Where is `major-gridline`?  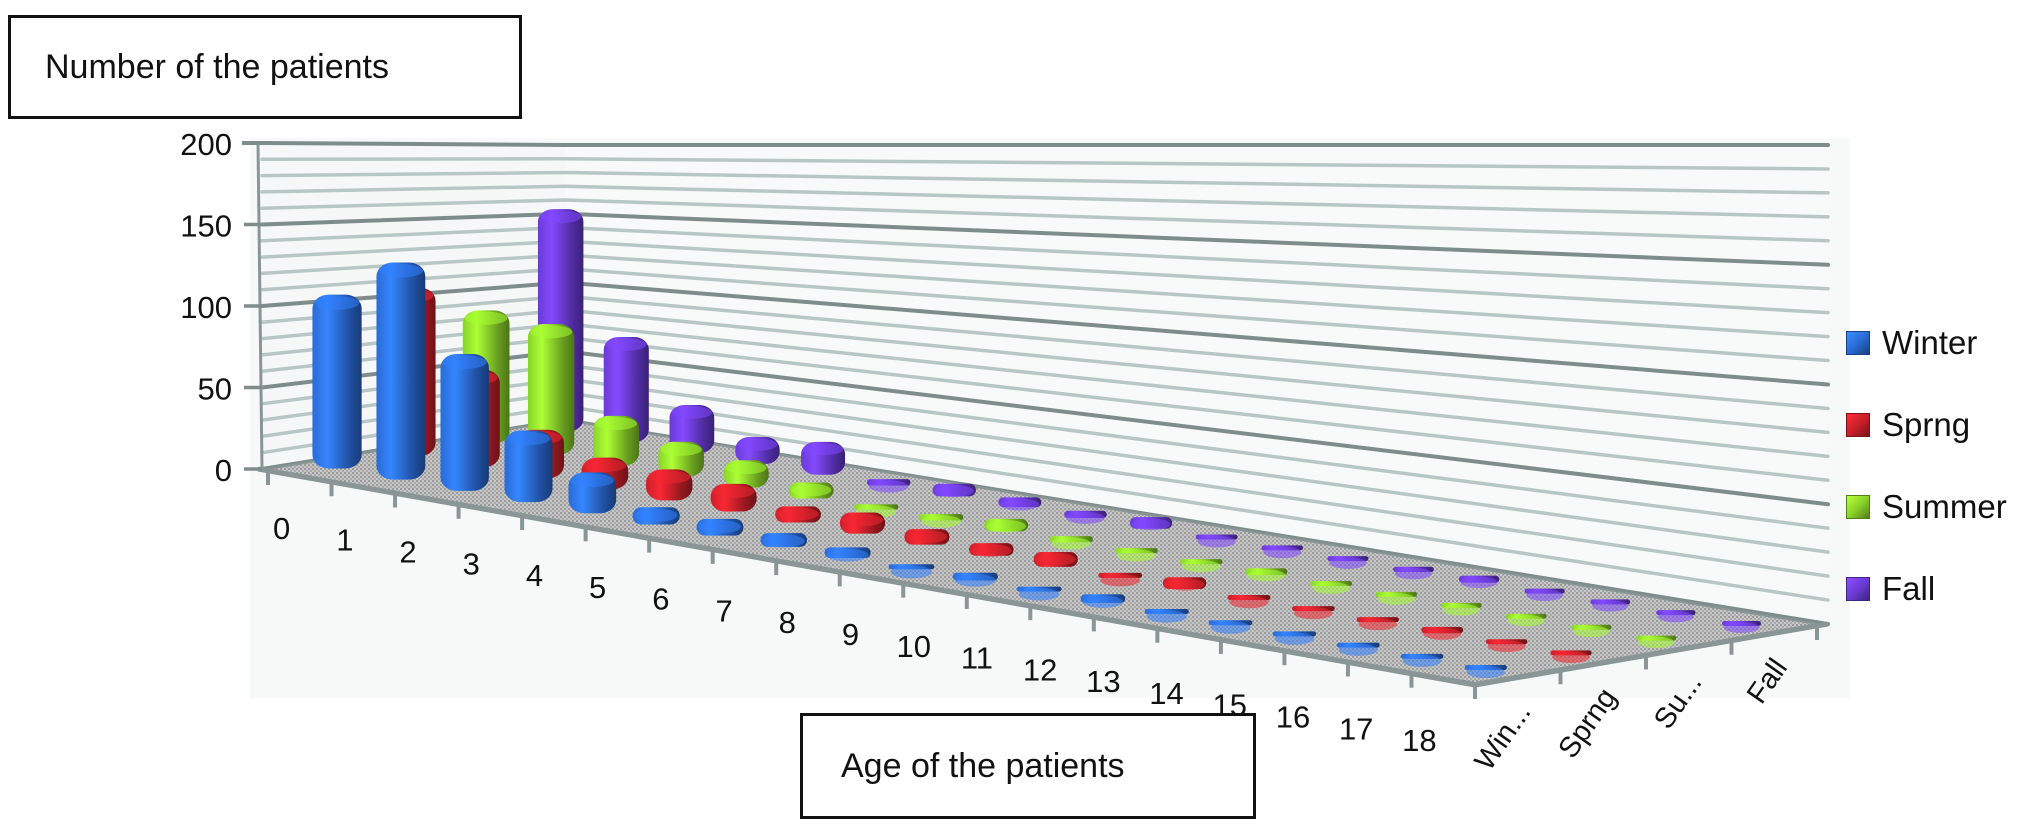
major-gridline is located at coordinates (1045, 144).